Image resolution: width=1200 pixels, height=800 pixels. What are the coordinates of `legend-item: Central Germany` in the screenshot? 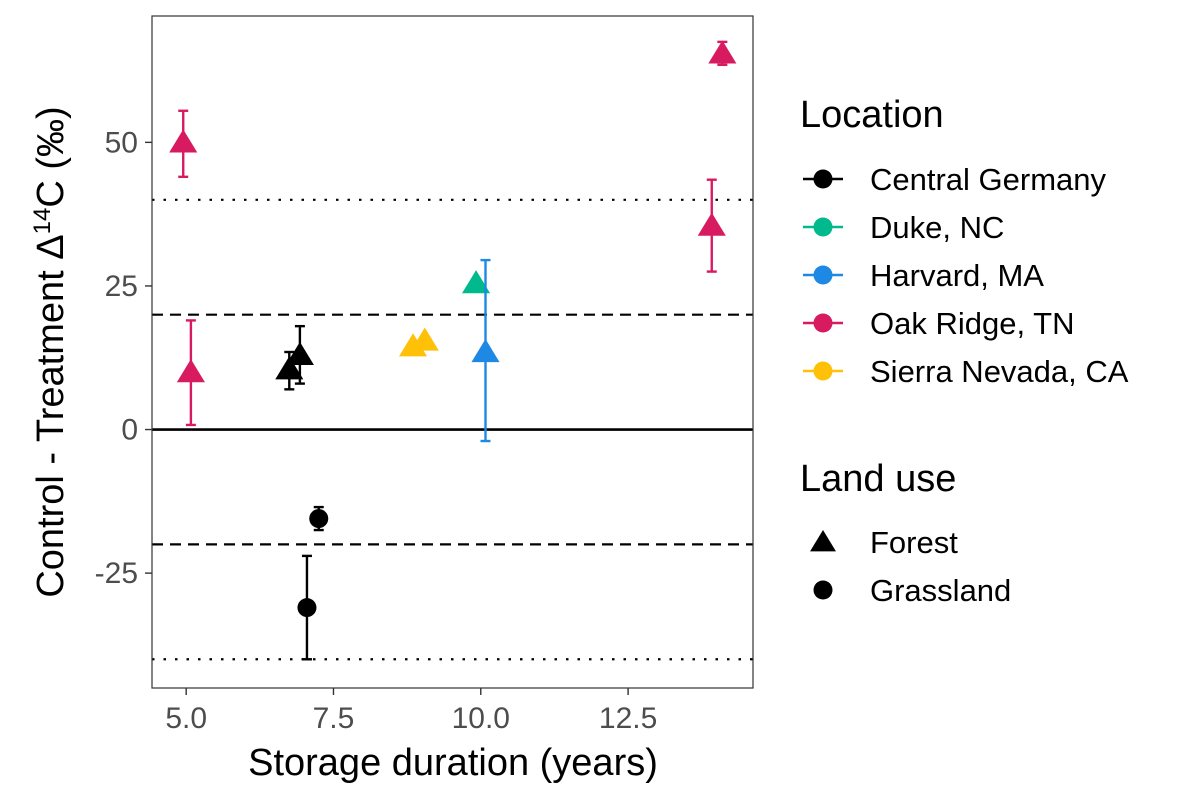 It's located at (955, 179).